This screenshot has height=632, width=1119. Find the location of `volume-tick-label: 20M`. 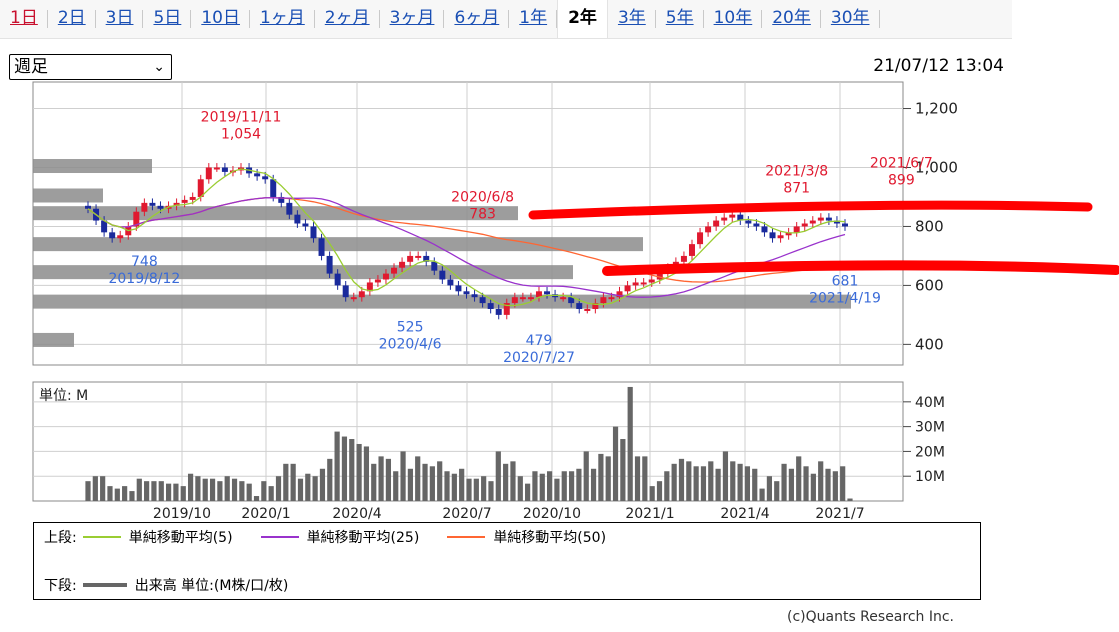

volume-tick-label: 20M is located at coordinates (930, 452).